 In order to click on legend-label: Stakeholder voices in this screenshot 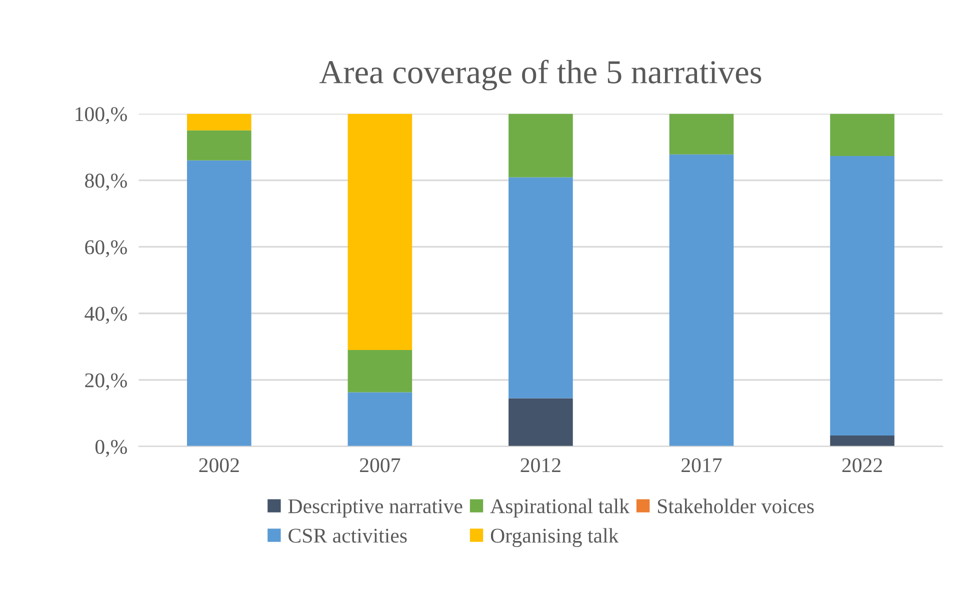, I will do `click(736, 506)`.